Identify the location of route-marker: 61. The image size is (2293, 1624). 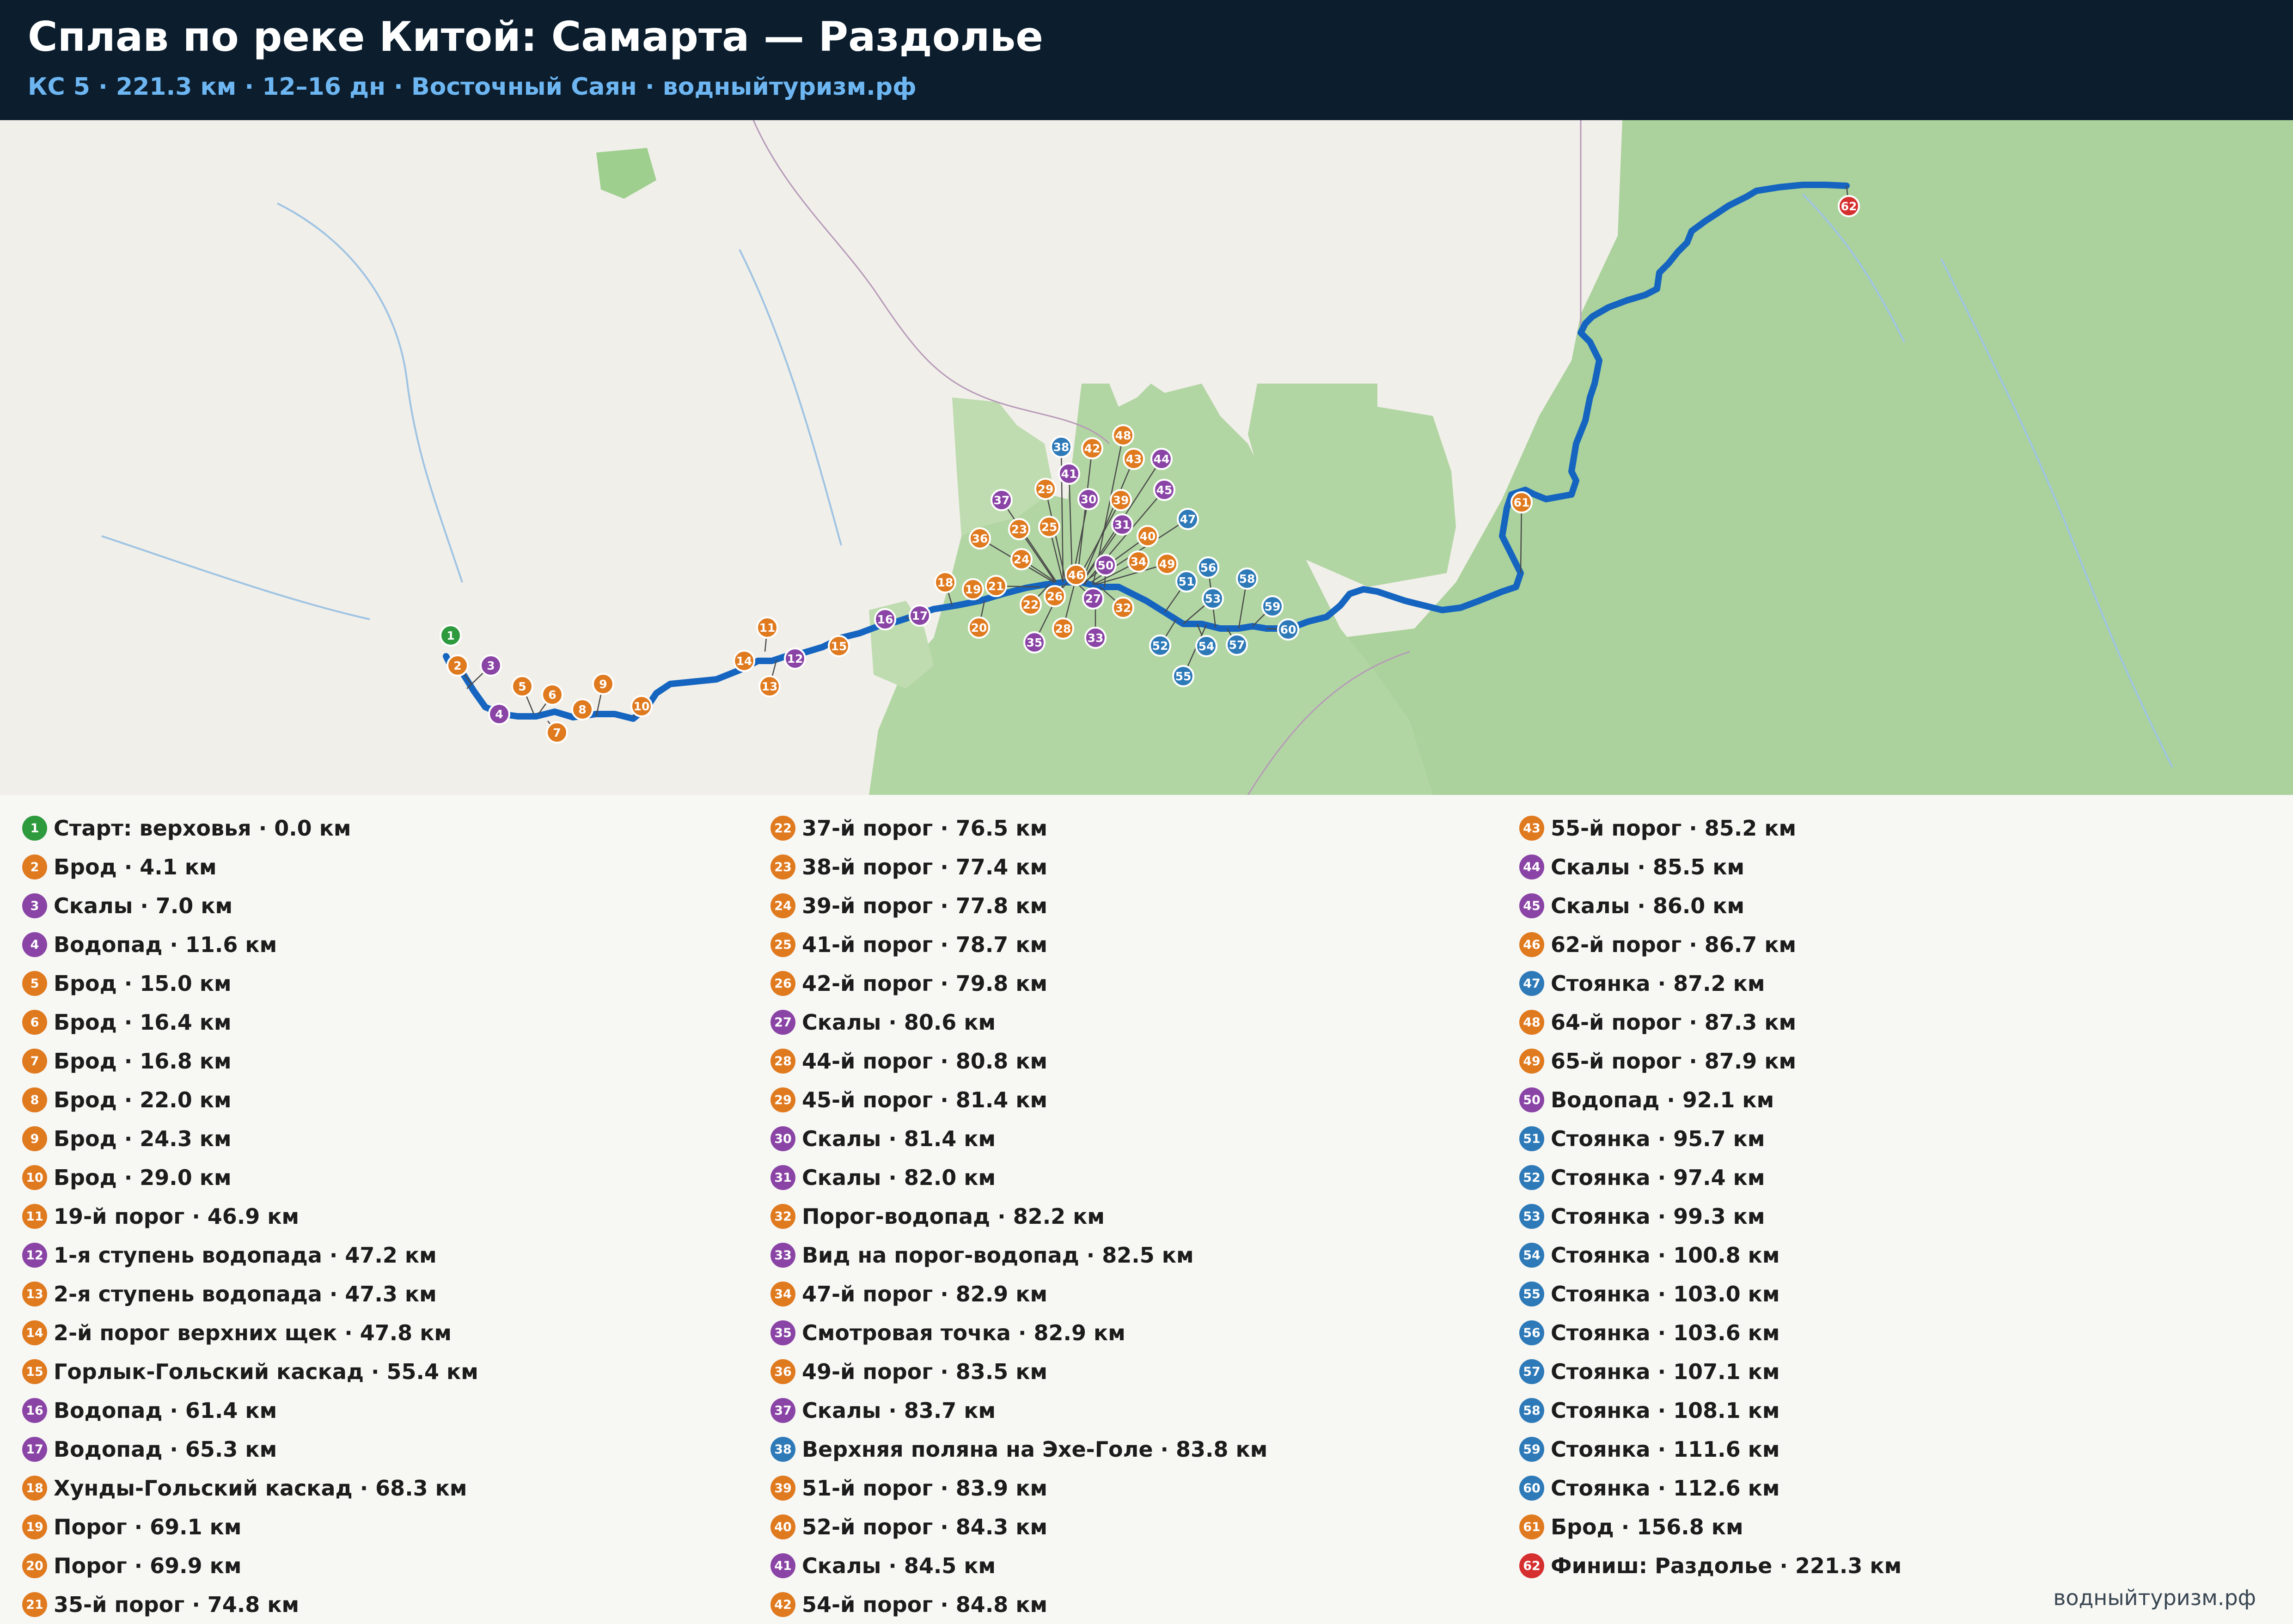
(1521, 502).